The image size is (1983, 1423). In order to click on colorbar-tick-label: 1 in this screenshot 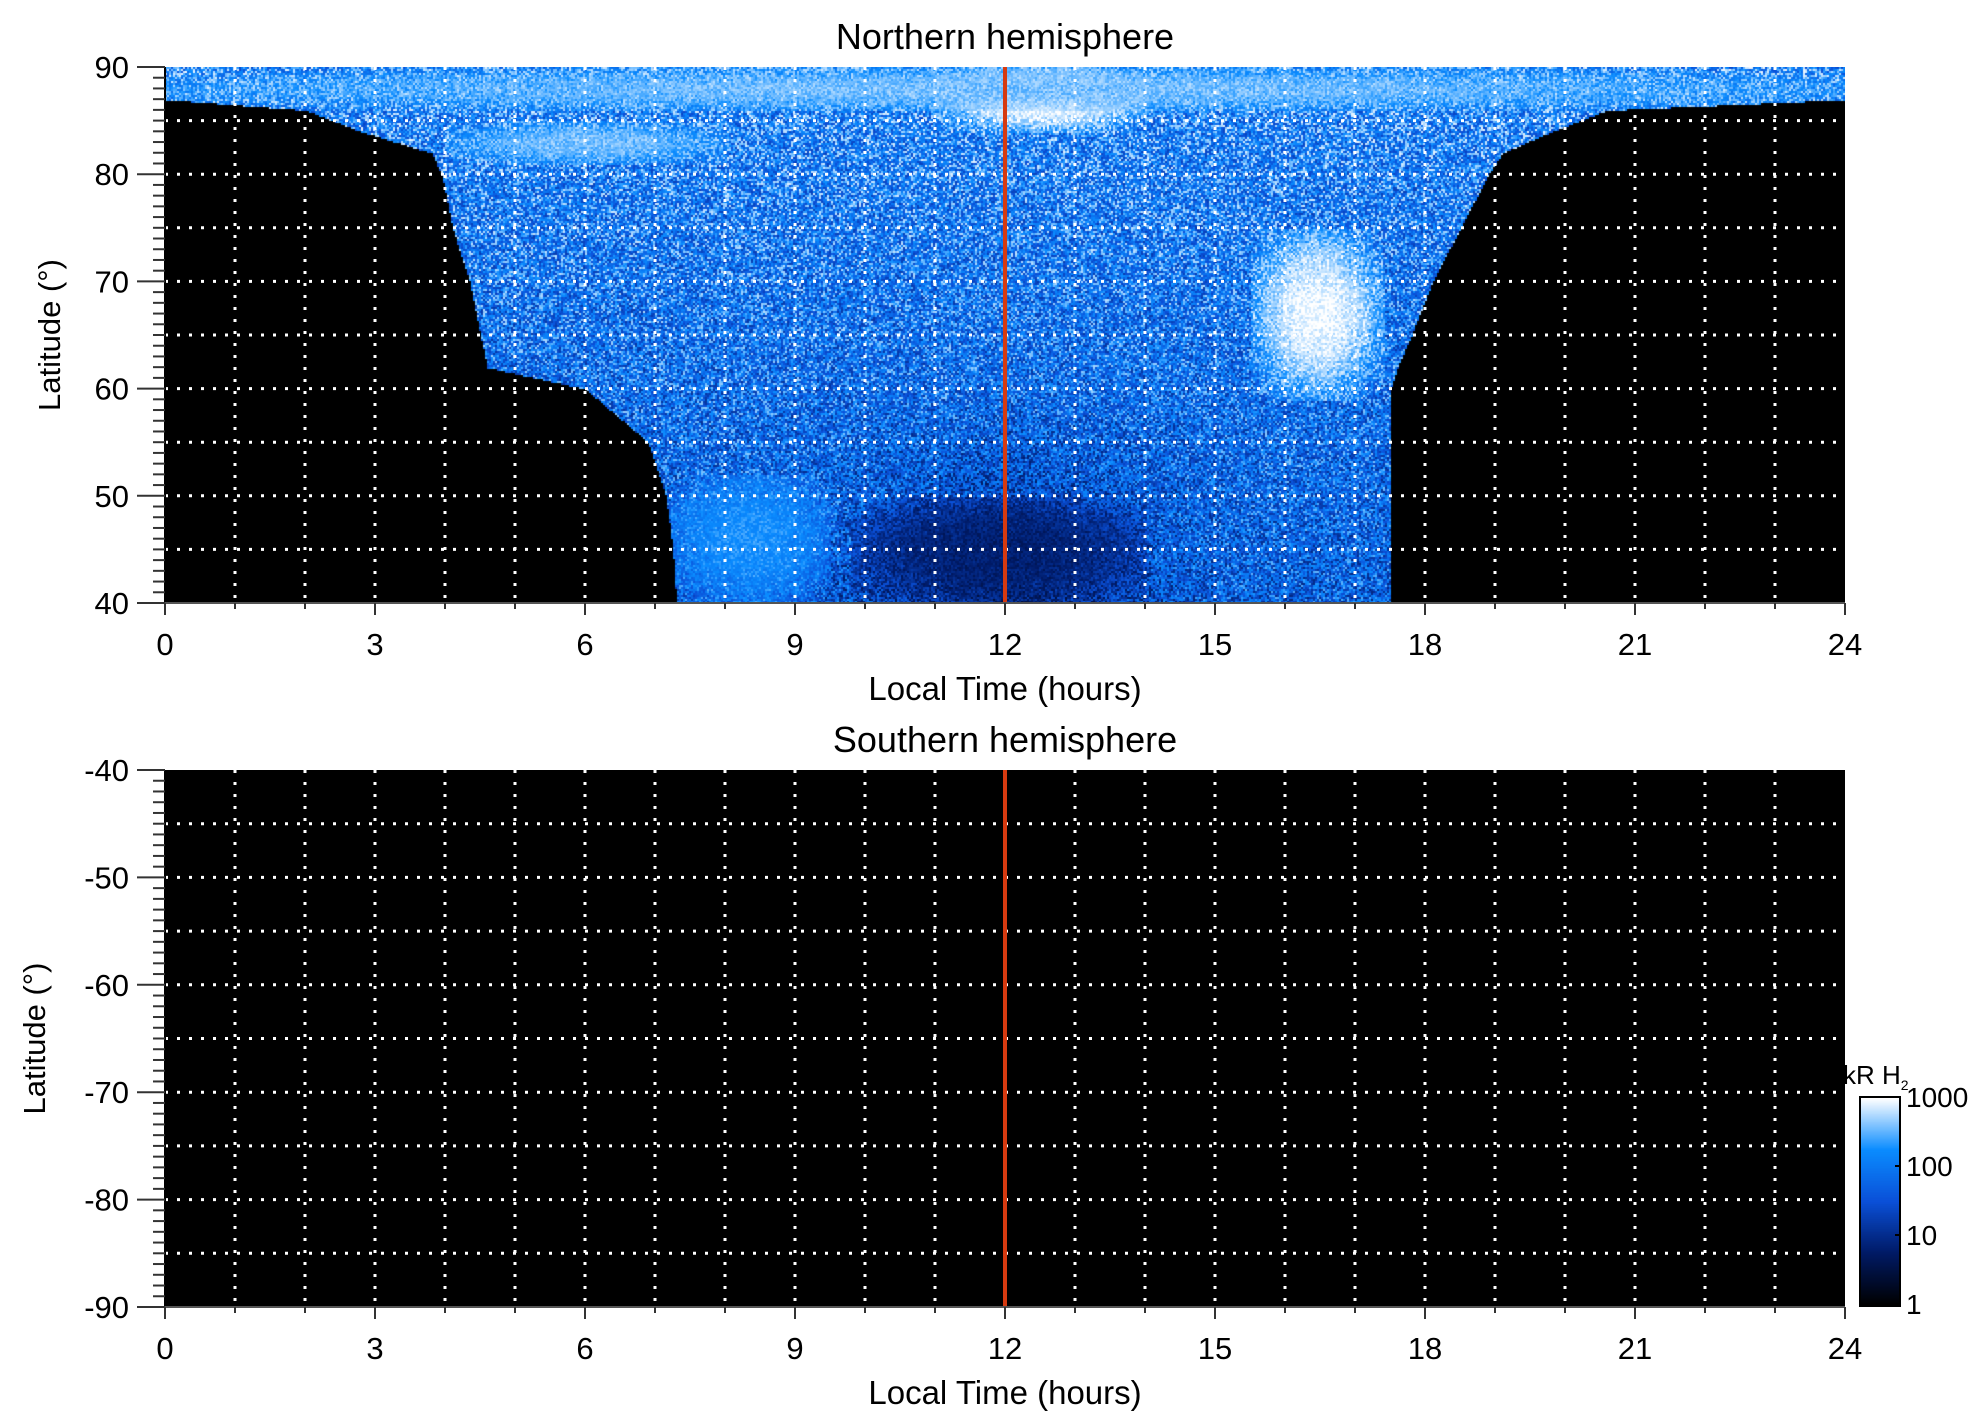, I will do `click(1914, 1304)`.